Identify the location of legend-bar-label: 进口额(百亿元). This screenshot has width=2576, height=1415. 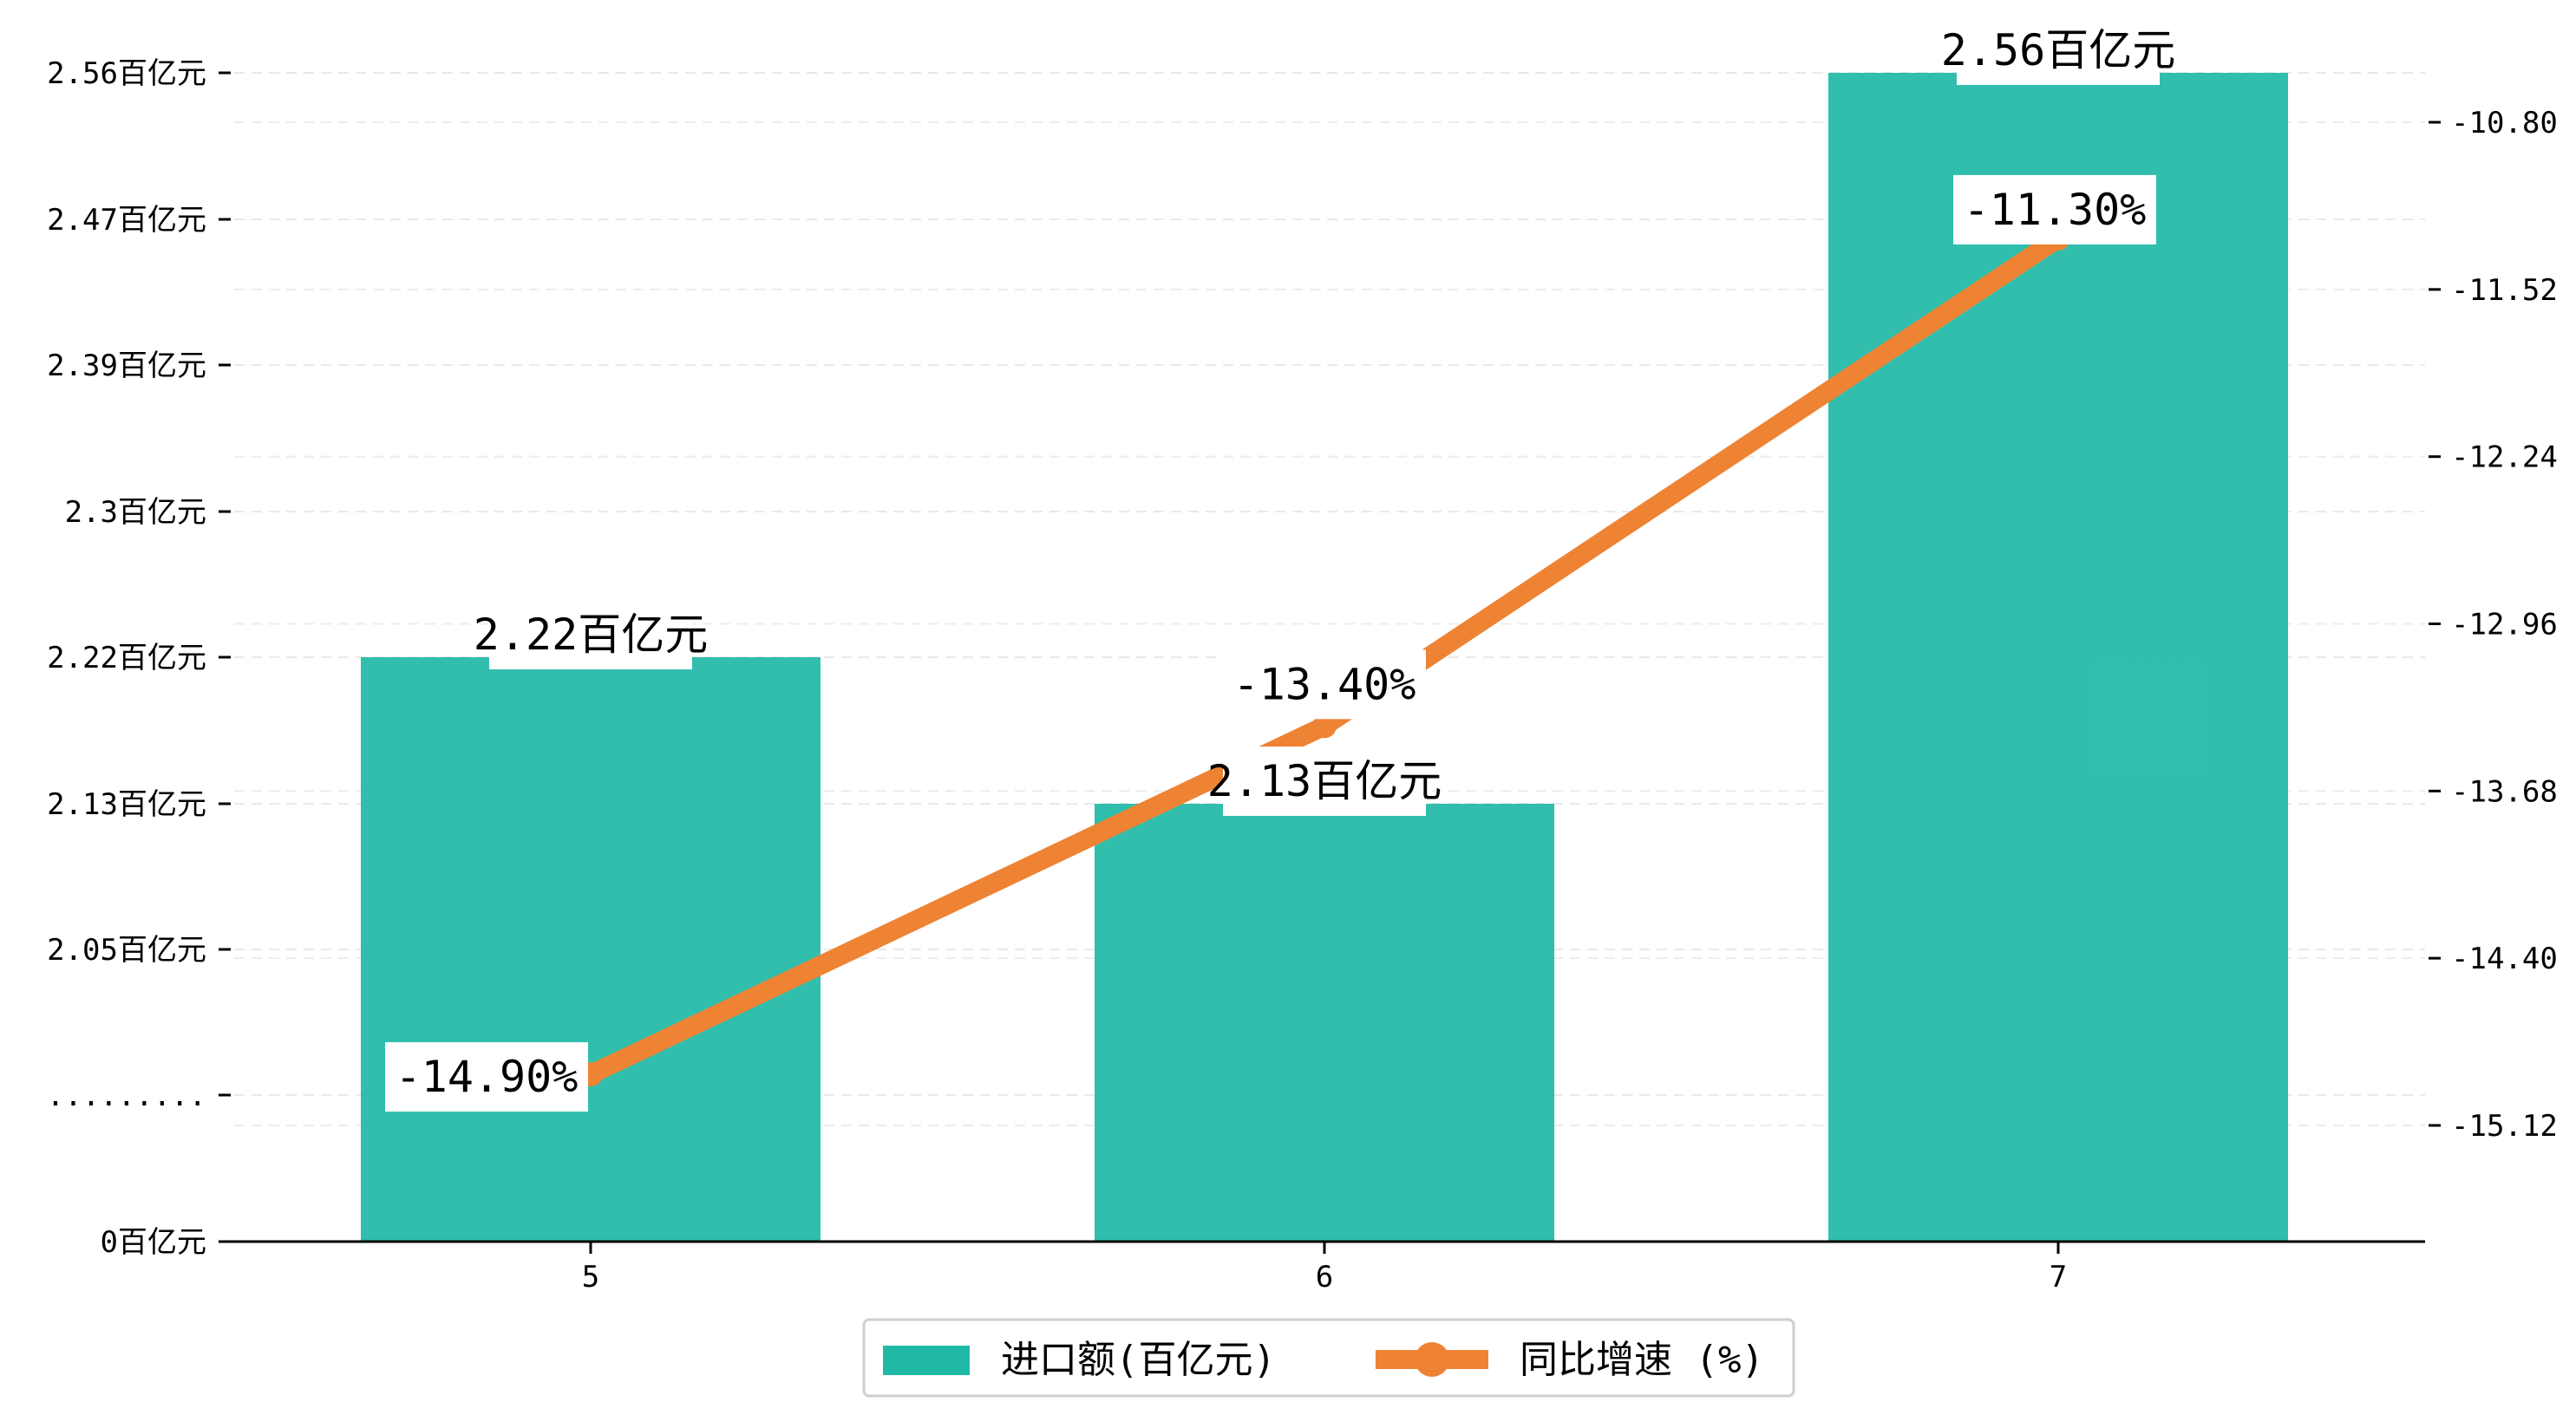
(1138, 1360).